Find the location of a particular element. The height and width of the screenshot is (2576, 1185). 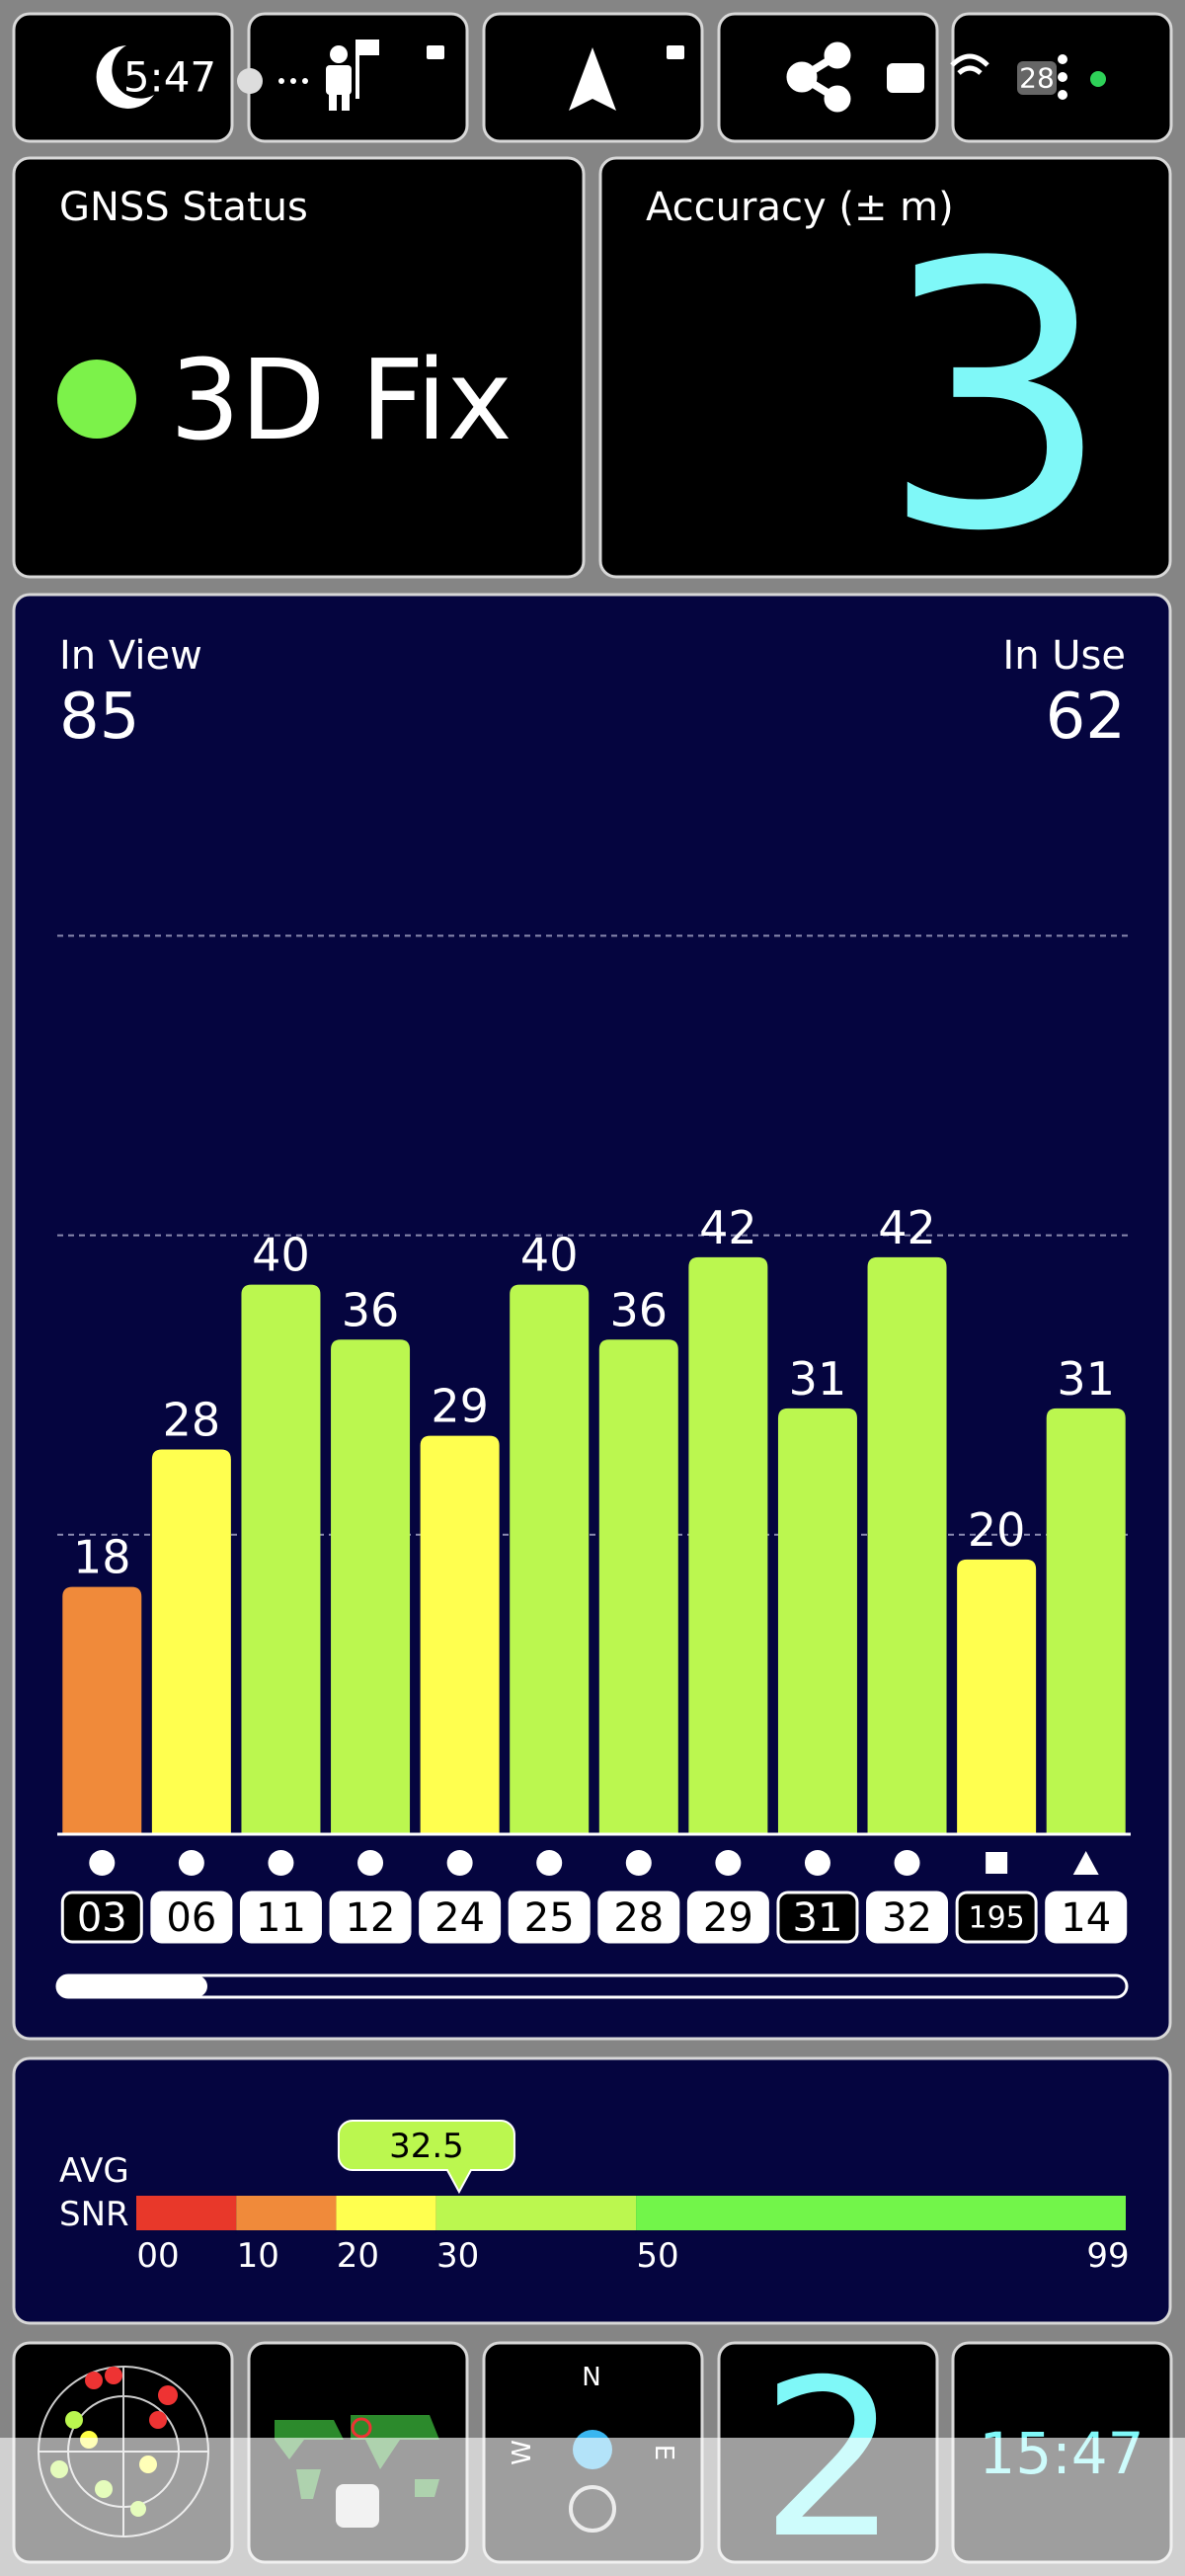

satellite-id: 11 is located at coordinates (281, 1918).